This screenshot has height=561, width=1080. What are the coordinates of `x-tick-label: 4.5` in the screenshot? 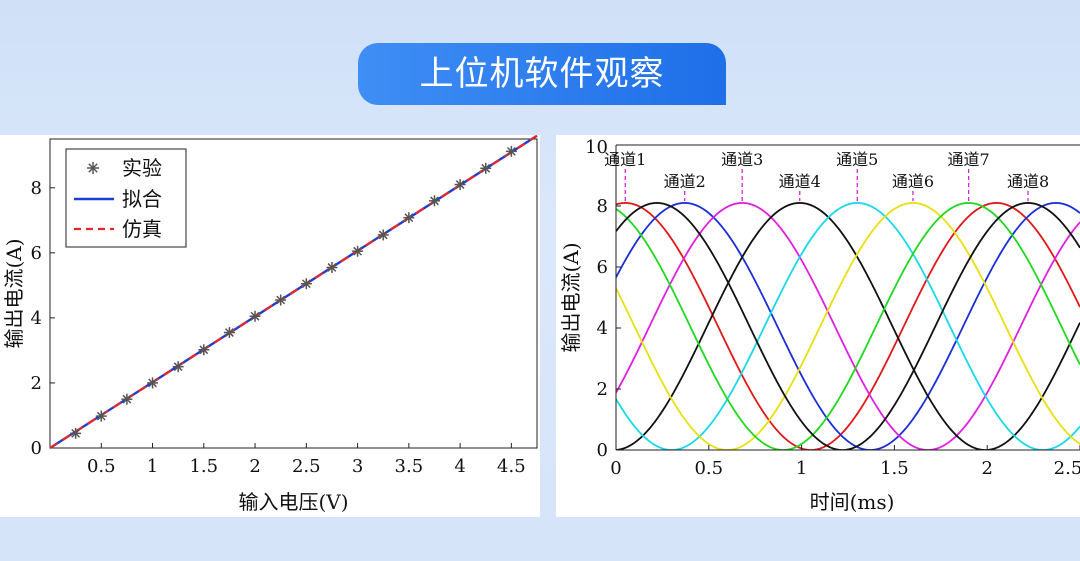 It's located at (511, 466).